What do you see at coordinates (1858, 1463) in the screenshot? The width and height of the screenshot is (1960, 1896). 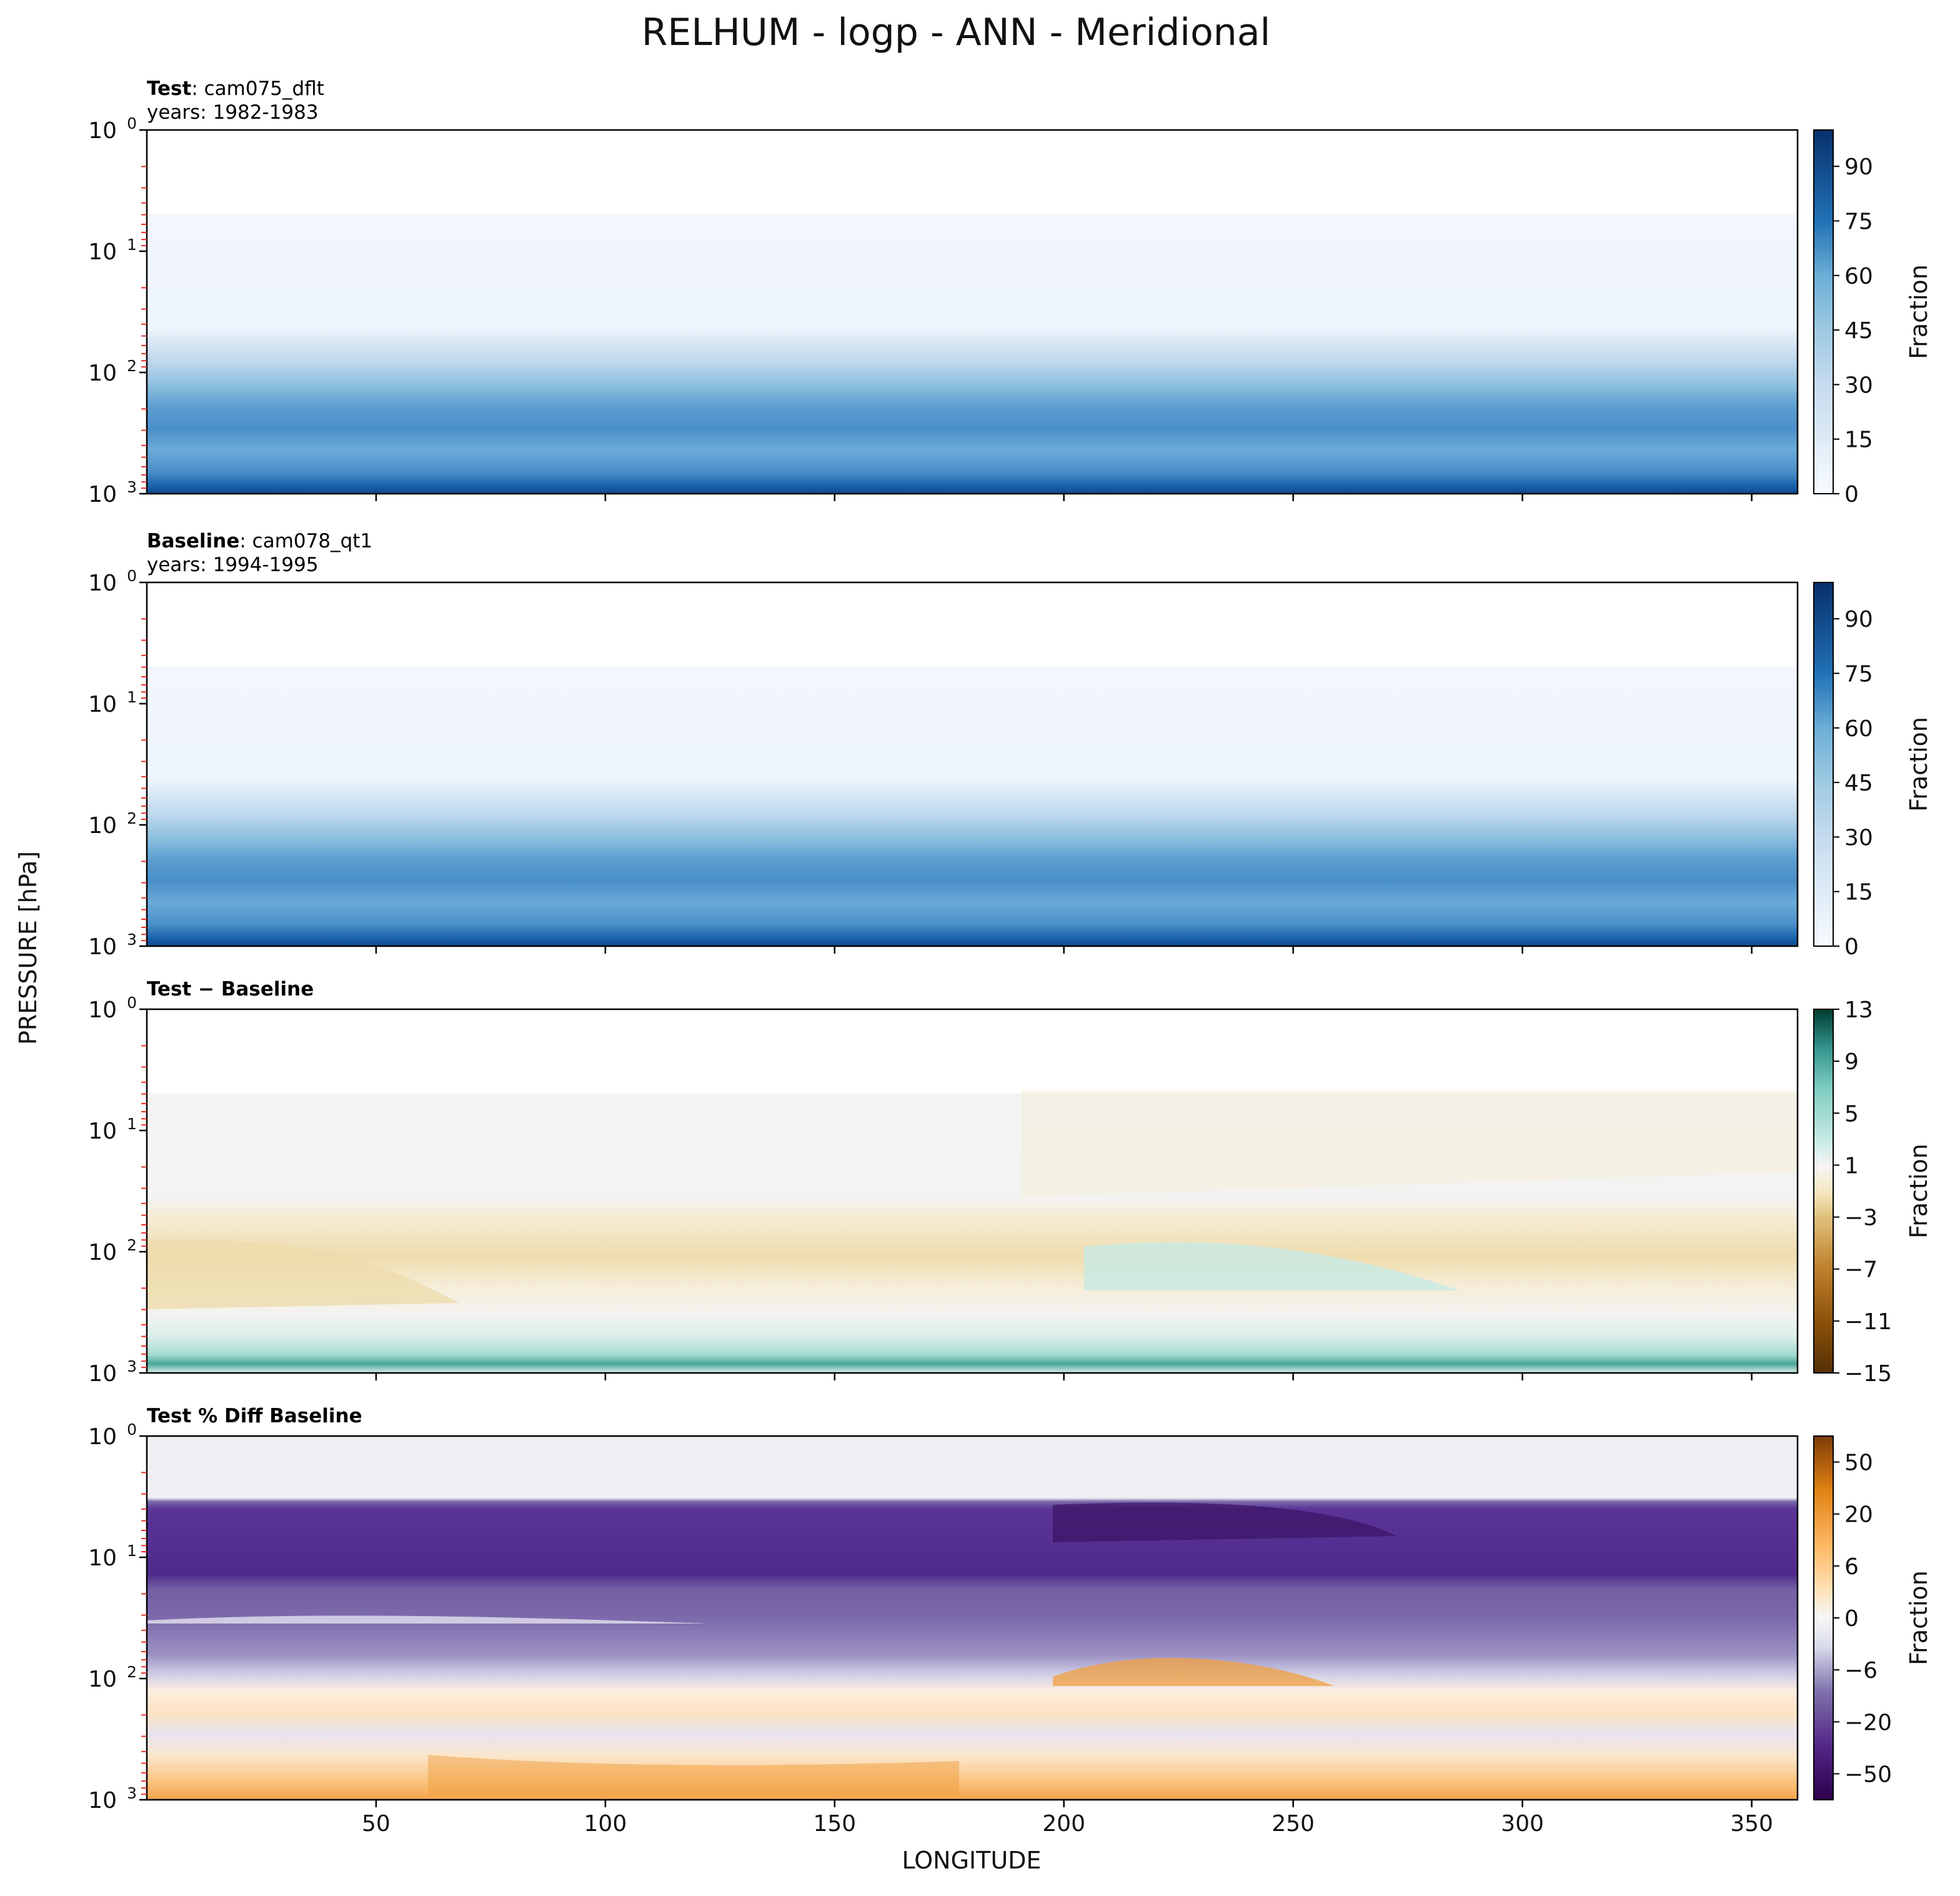 I see `colorbar-tick-label: 50` at bounding box center [1858, 1463].